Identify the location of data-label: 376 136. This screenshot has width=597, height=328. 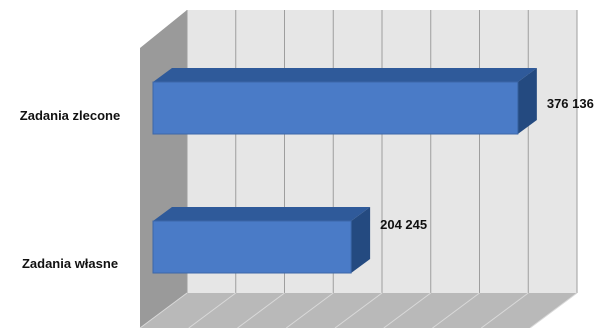
(570, 103).